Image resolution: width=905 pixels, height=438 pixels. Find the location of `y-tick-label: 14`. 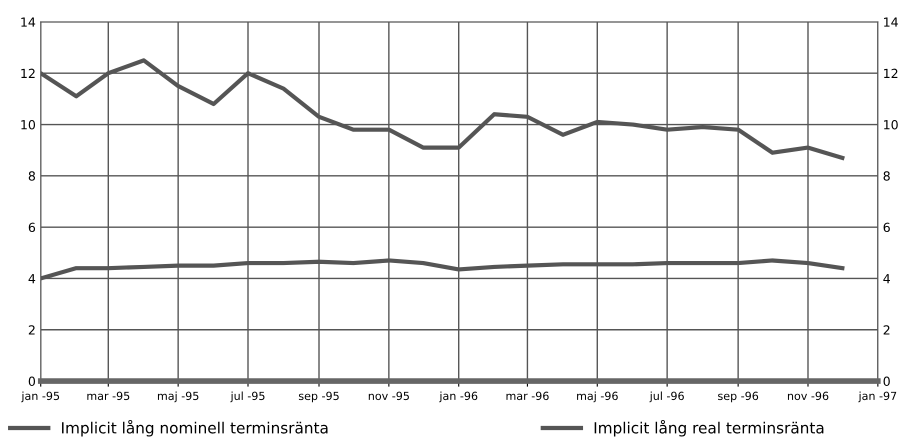

y-tick-label: 14 is located at coordinates (28, 22).